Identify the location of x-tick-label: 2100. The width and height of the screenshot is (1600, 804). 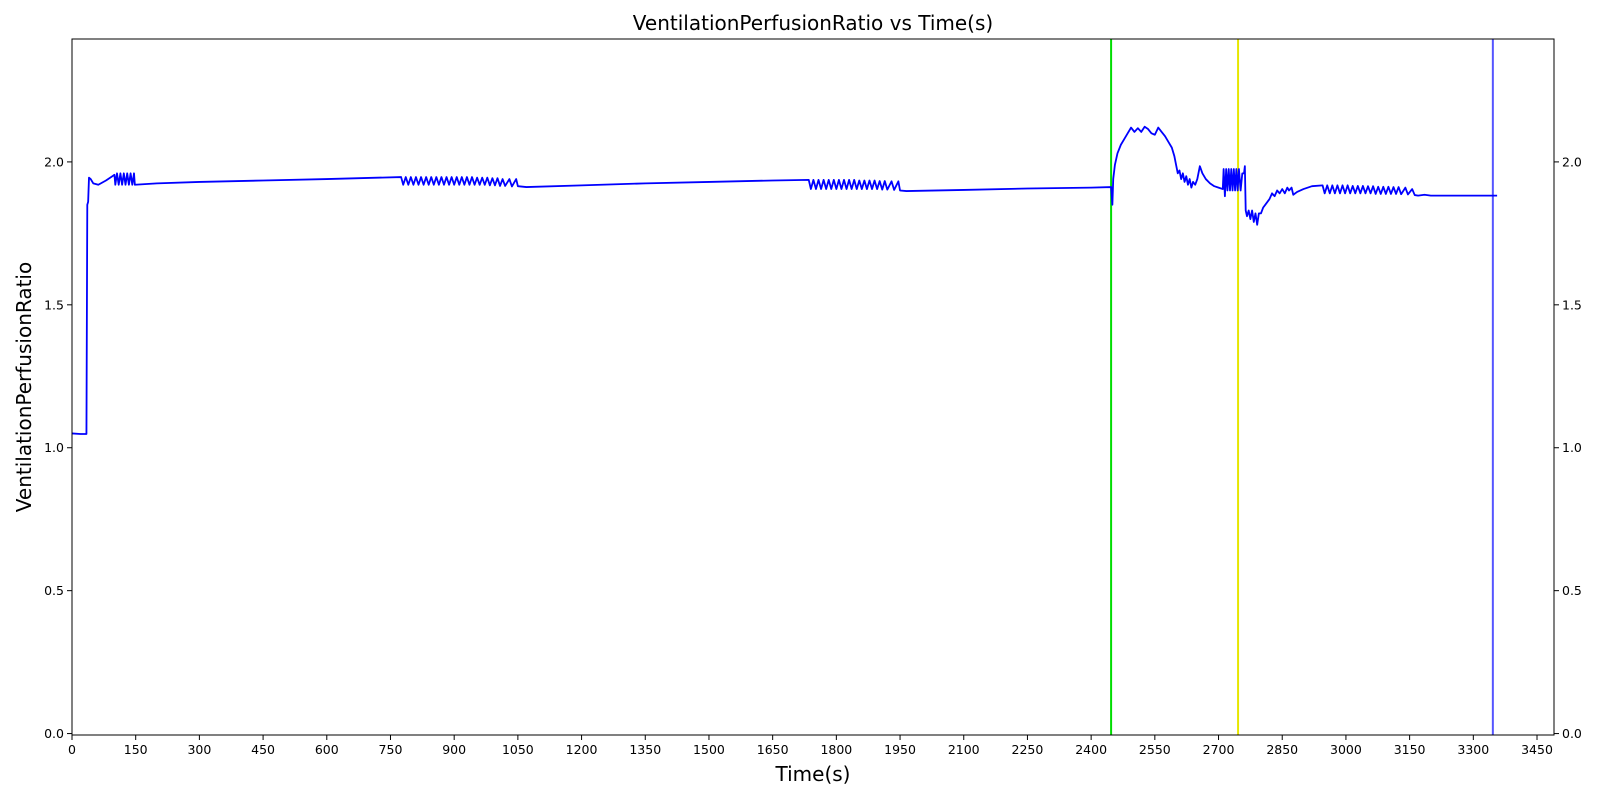
(964, 749).